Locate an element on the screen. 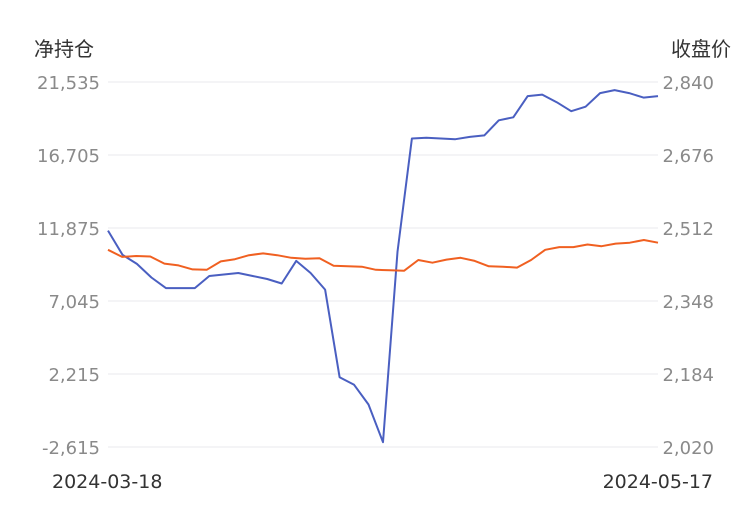  right-tick-label: 2,184 is located at coordinates (688, 375).